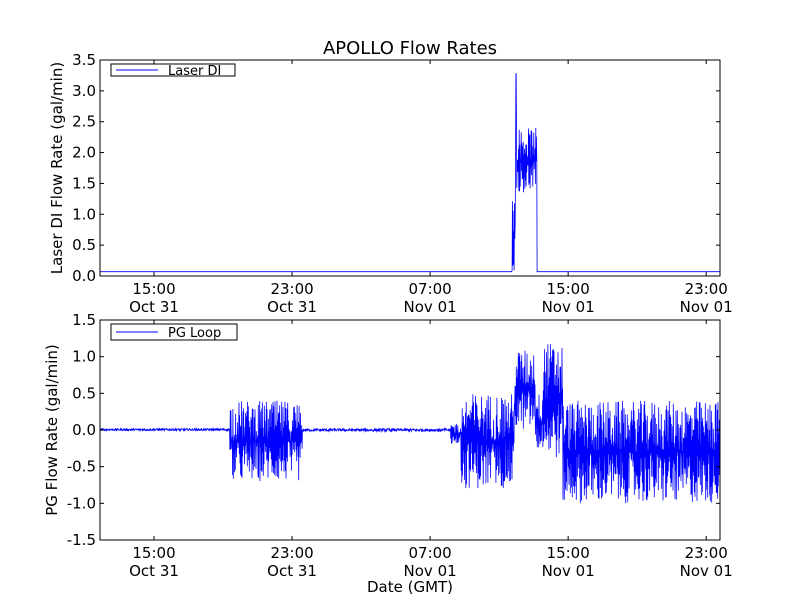  I want to click on y-tick-label: 2.0, so click(84, 153).